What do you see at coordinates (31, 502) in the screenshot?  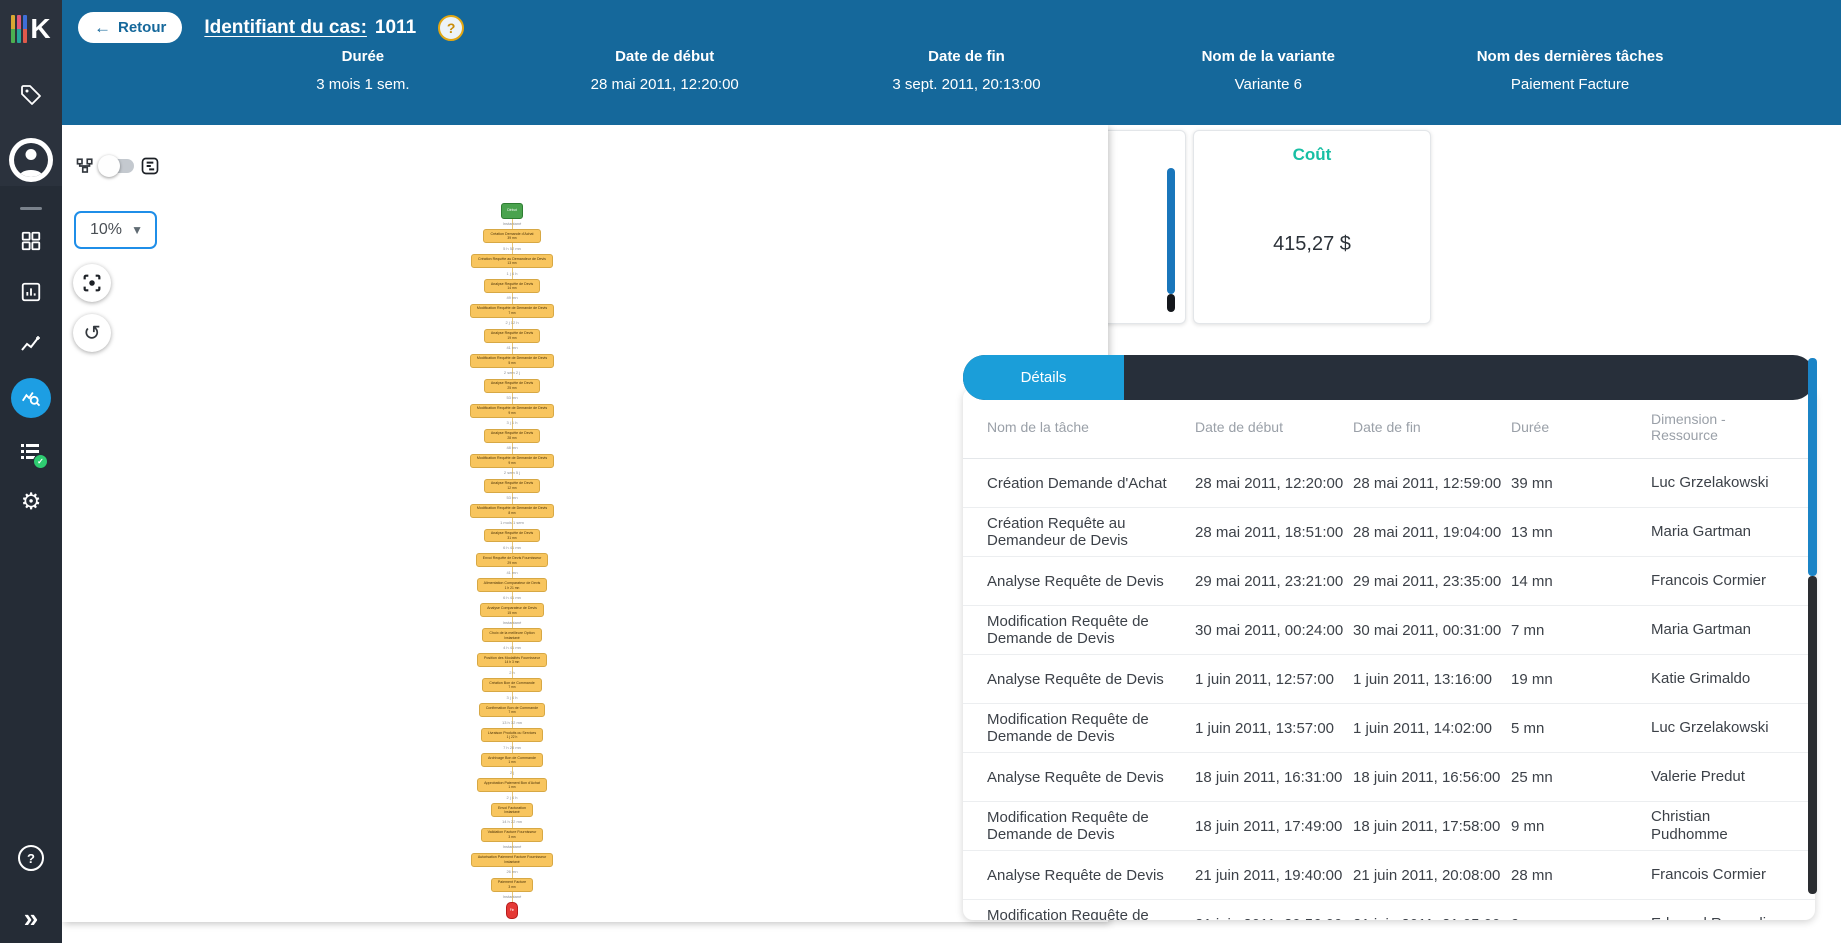 I see `gear-icon: ⚙` at bounding box center [31, 502].